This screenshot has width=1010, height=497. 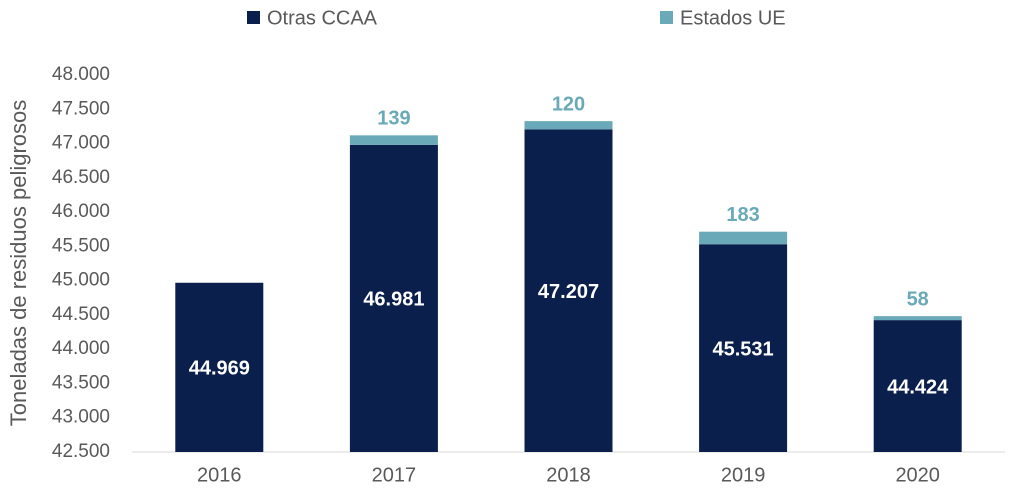 I want to click on x-tick-label: 2018, so click(x=568, y=475).